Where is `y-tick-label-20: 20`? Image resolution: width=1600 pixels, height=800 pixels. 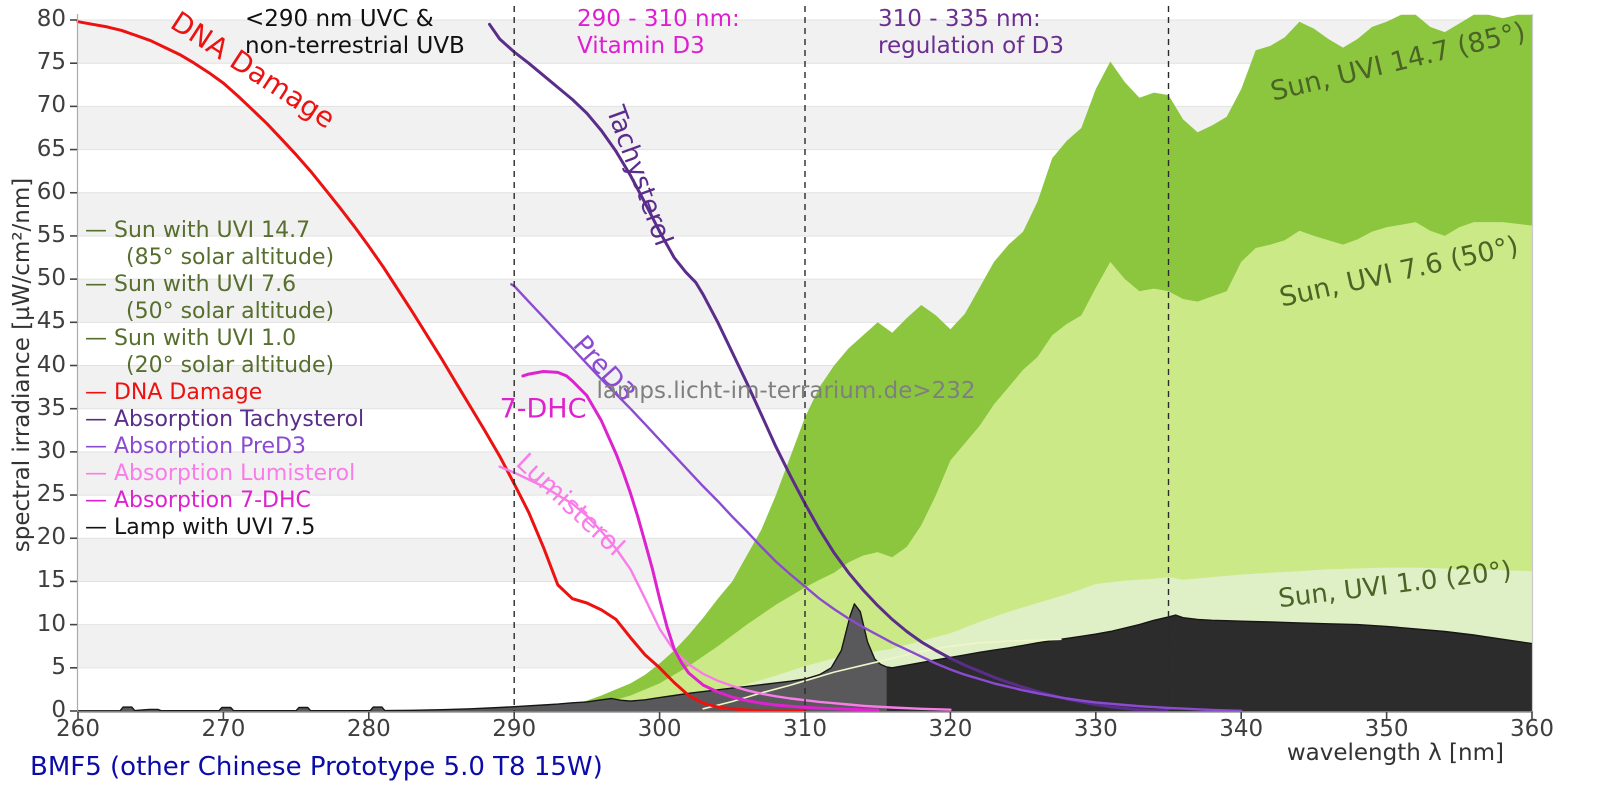
y-tick-label-20: 20 is located at coordinates (51, 537).